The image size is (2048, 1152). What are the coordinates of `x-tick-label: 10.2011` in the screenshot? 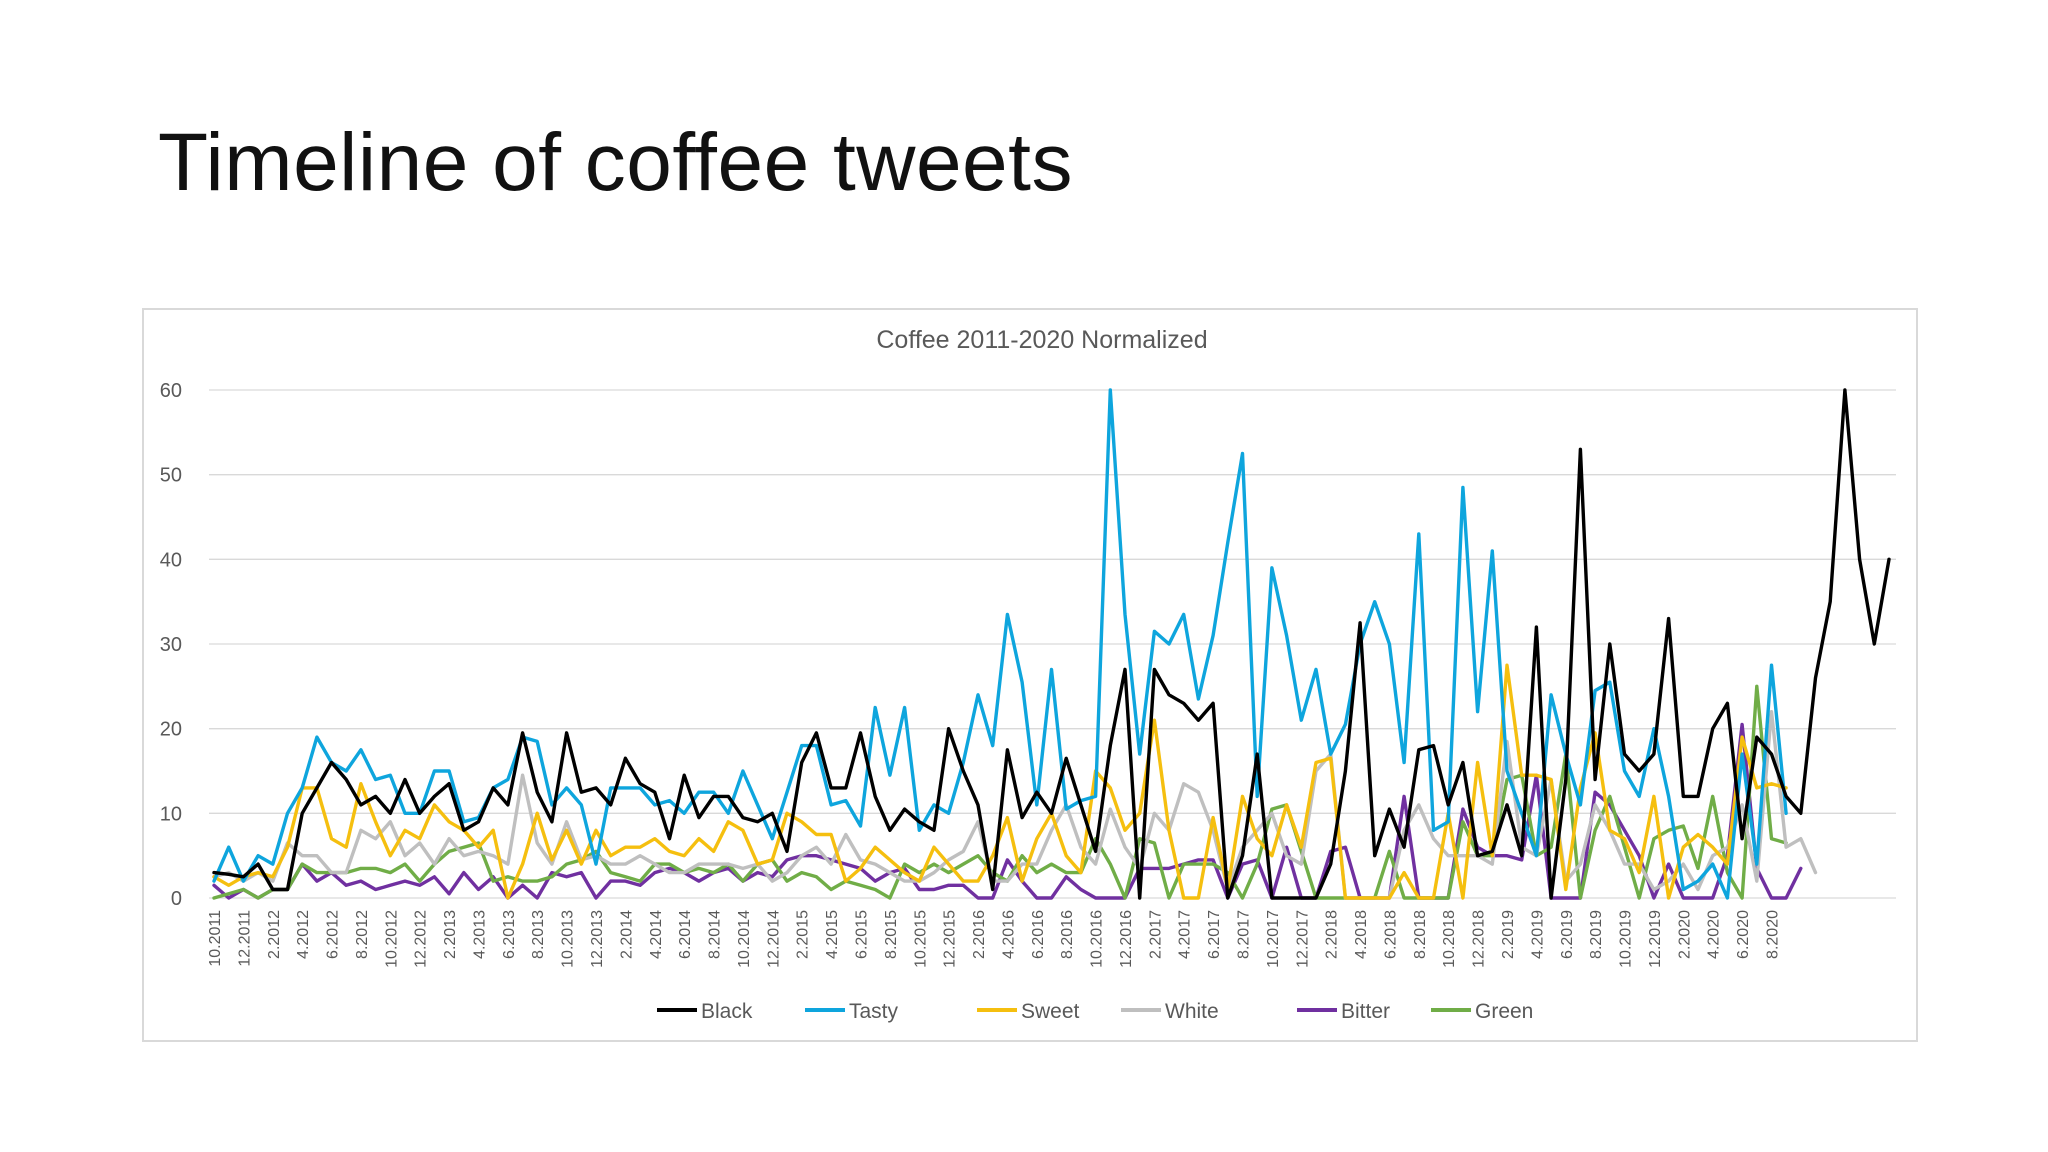 It's located at (215, 938).